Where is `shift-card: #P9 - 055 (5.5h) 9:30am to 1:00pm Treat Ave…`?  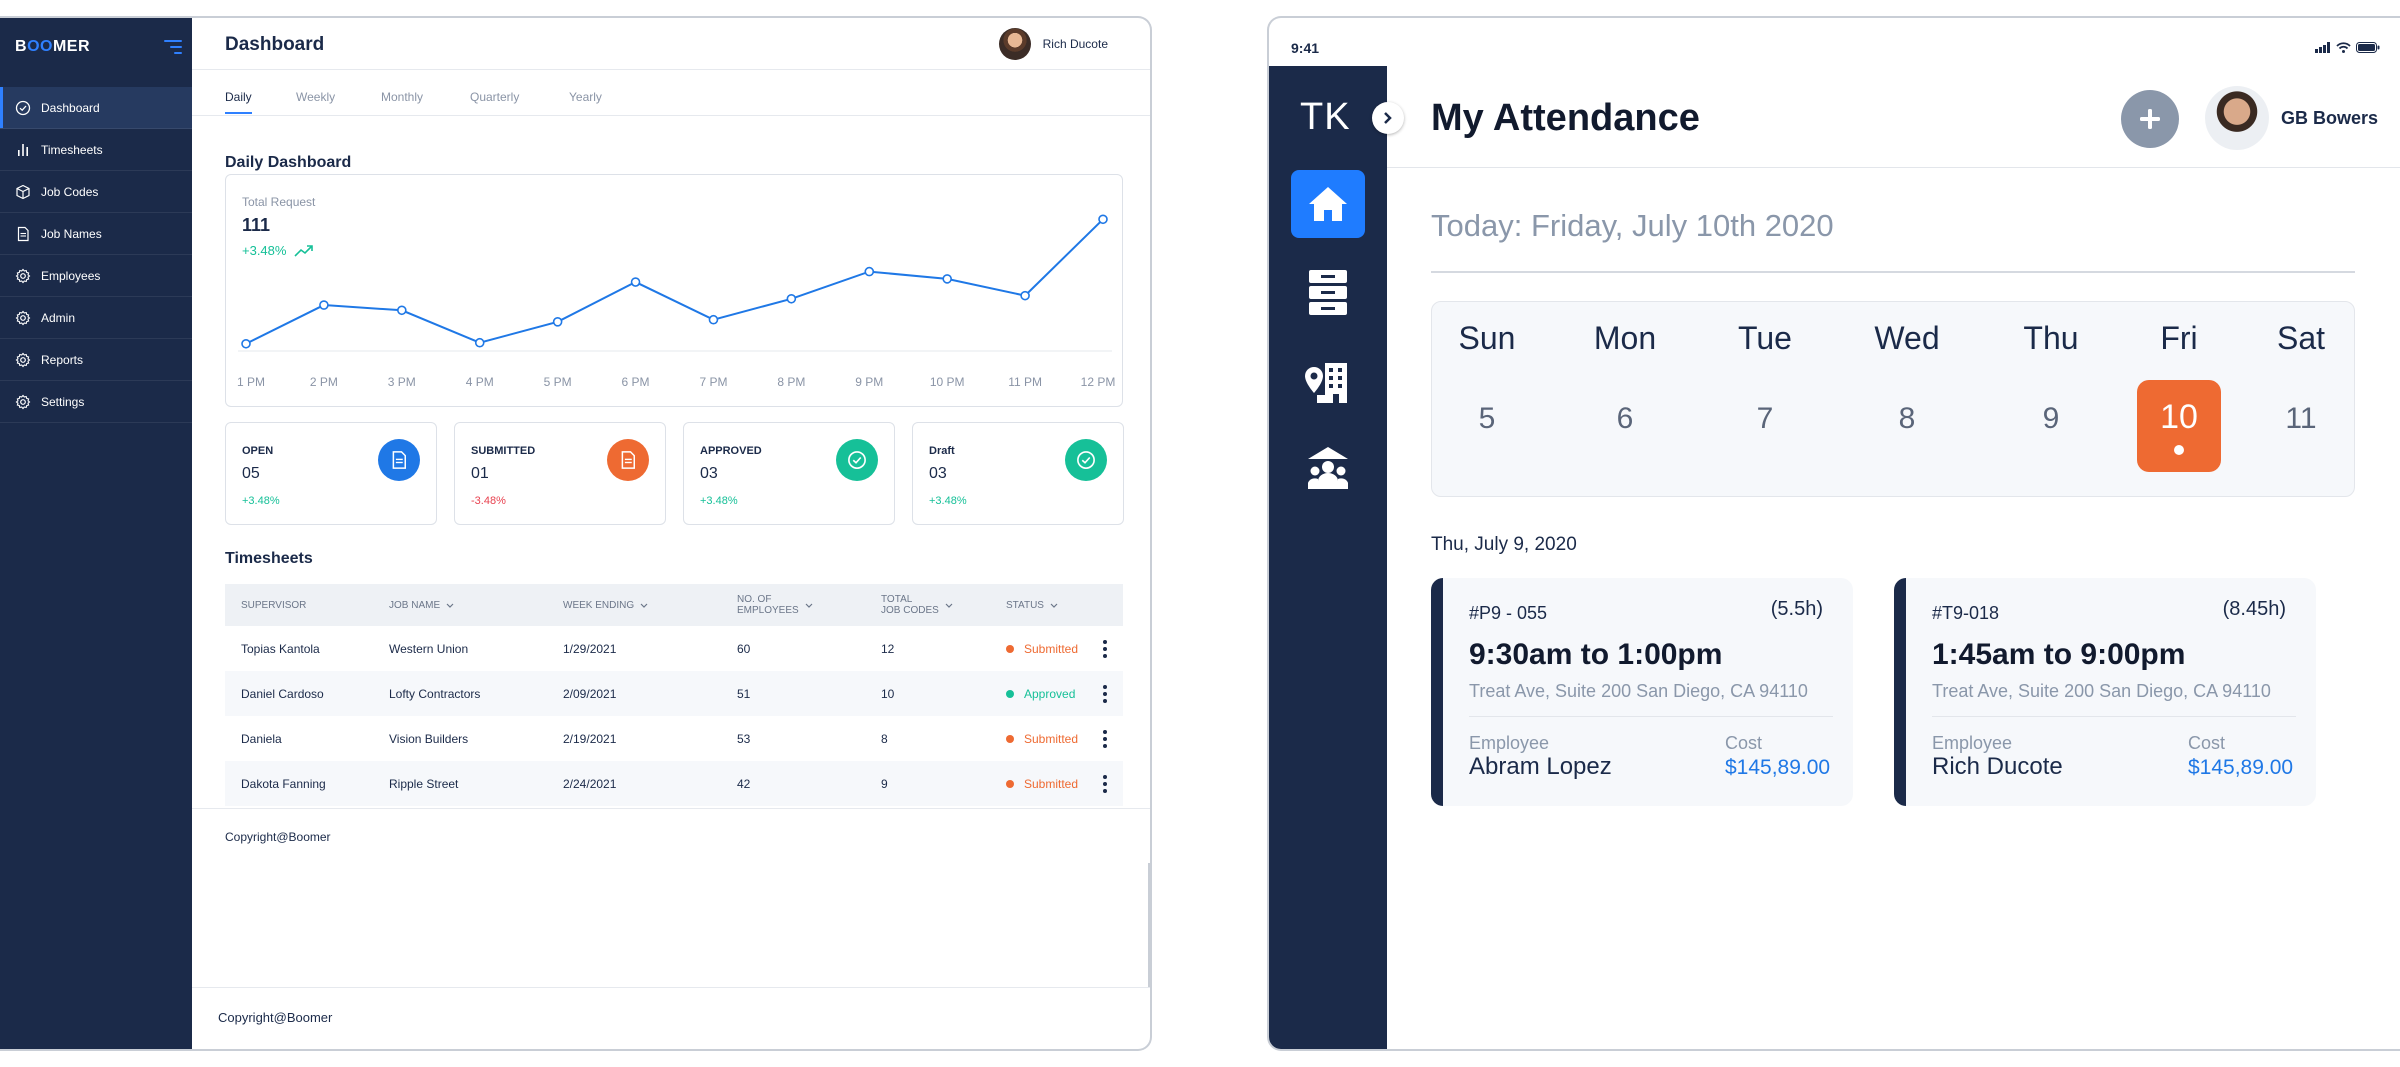 shift-card: #P9 - 055 (5.5h) 9:30am to 1:00pm Treat Ave… is located at coordinates (1642, 692).